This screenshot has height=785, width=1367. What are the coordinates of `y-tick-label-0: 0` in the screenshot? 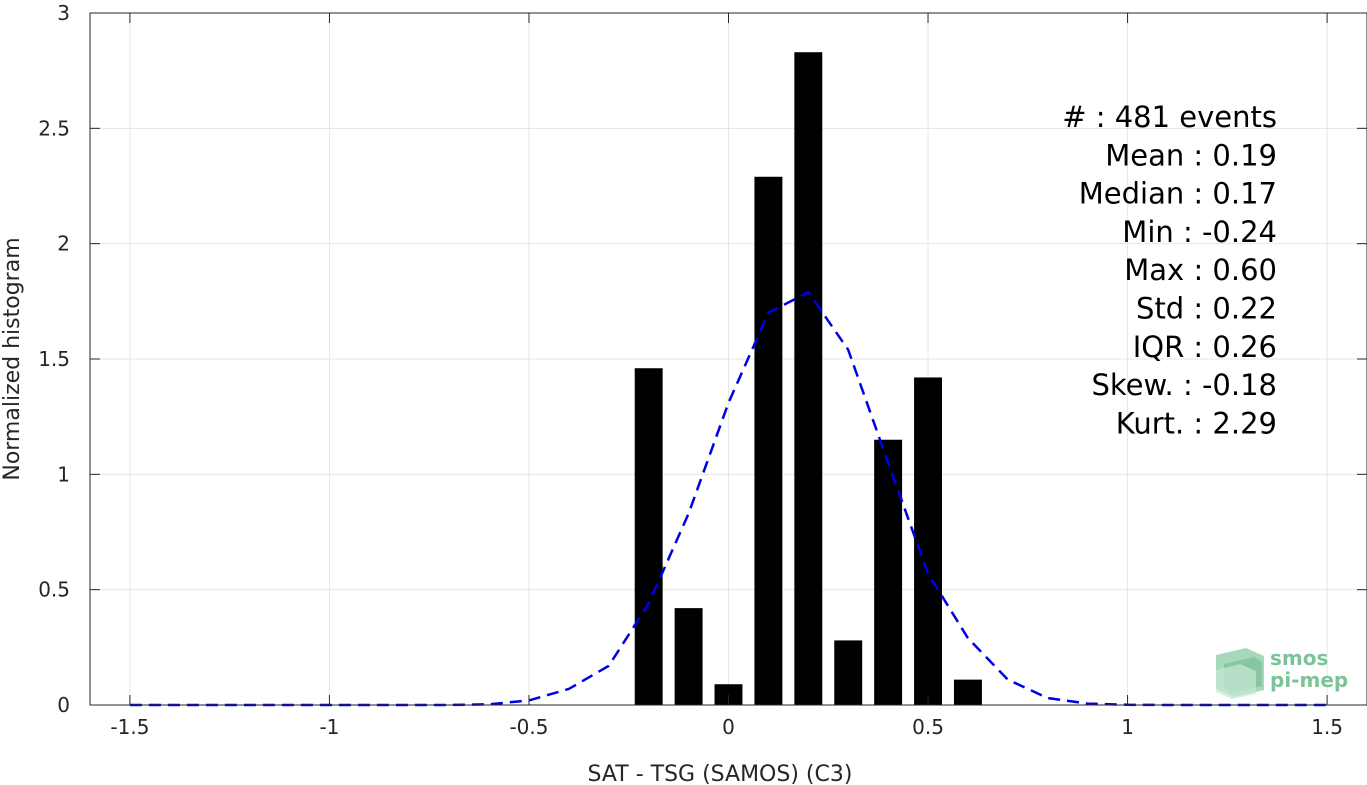 It's located at (63, 705).